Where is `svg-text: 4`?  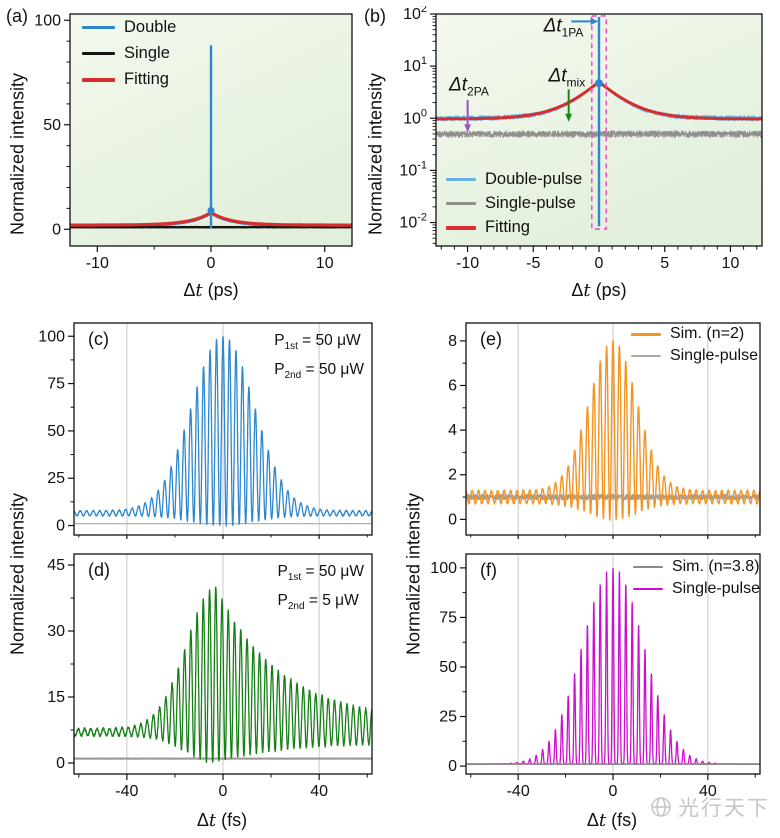
svg-text: 4 is located at coordinates (452, 430).